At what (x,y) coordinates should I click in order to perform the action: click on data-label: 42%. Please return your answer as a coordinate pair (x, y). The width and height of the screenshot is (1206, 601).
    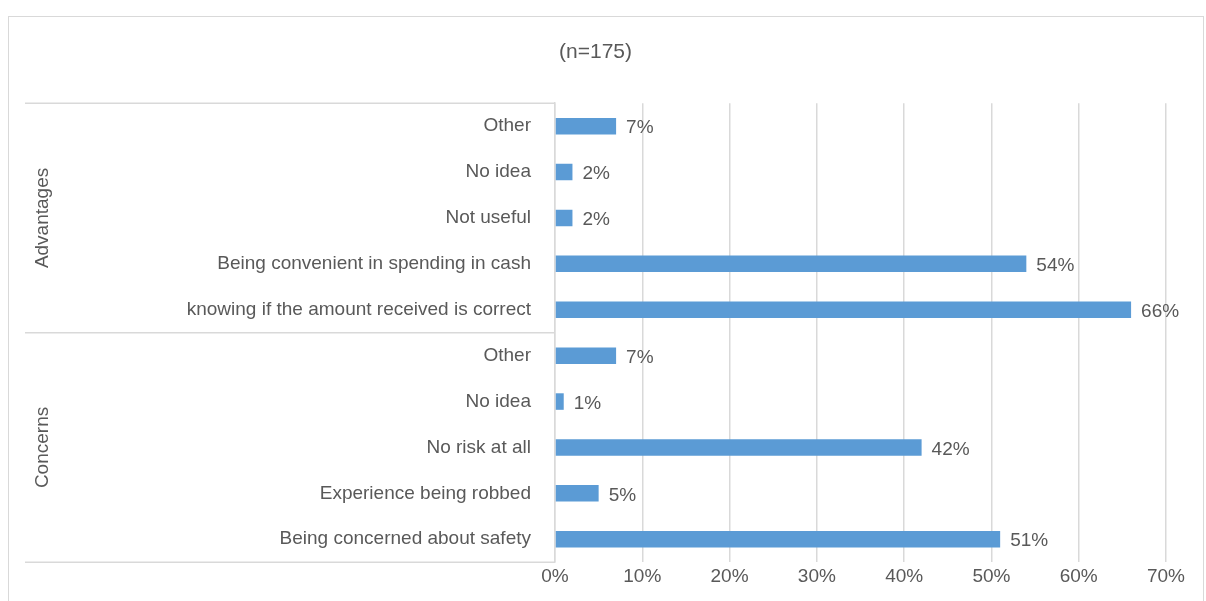
    Looking at the image, I should click on (950, 448).